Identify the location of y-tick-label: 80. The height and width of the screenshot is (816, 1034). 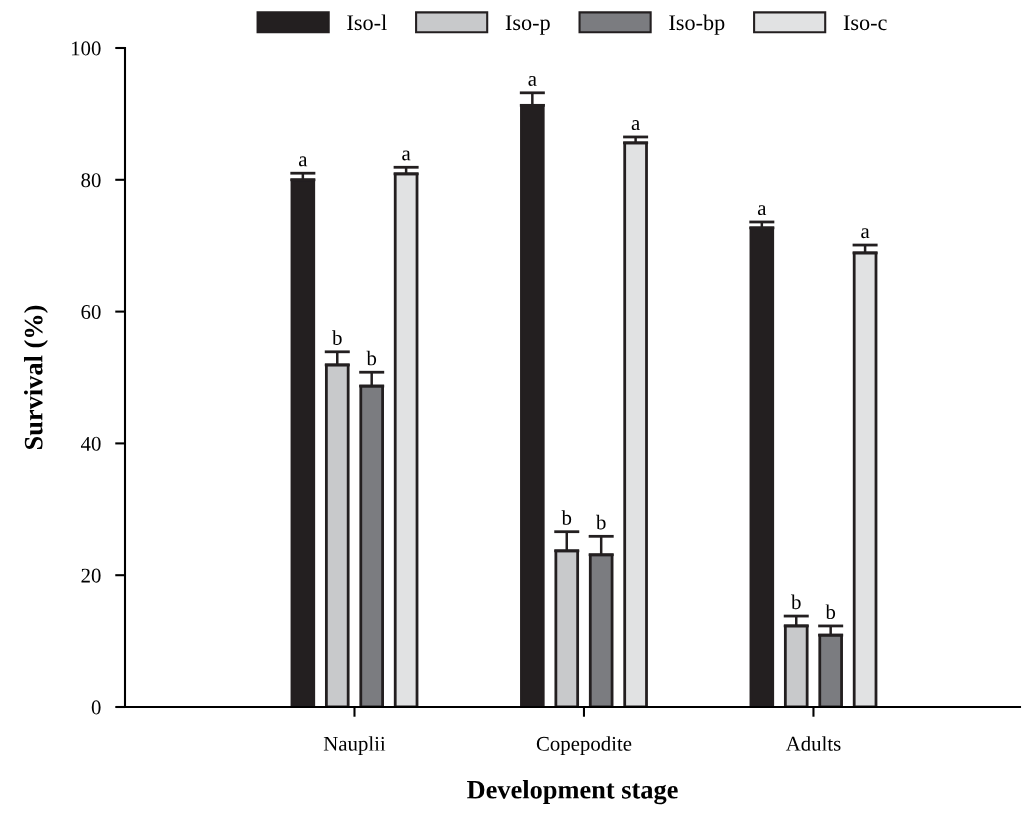
(91, 180).